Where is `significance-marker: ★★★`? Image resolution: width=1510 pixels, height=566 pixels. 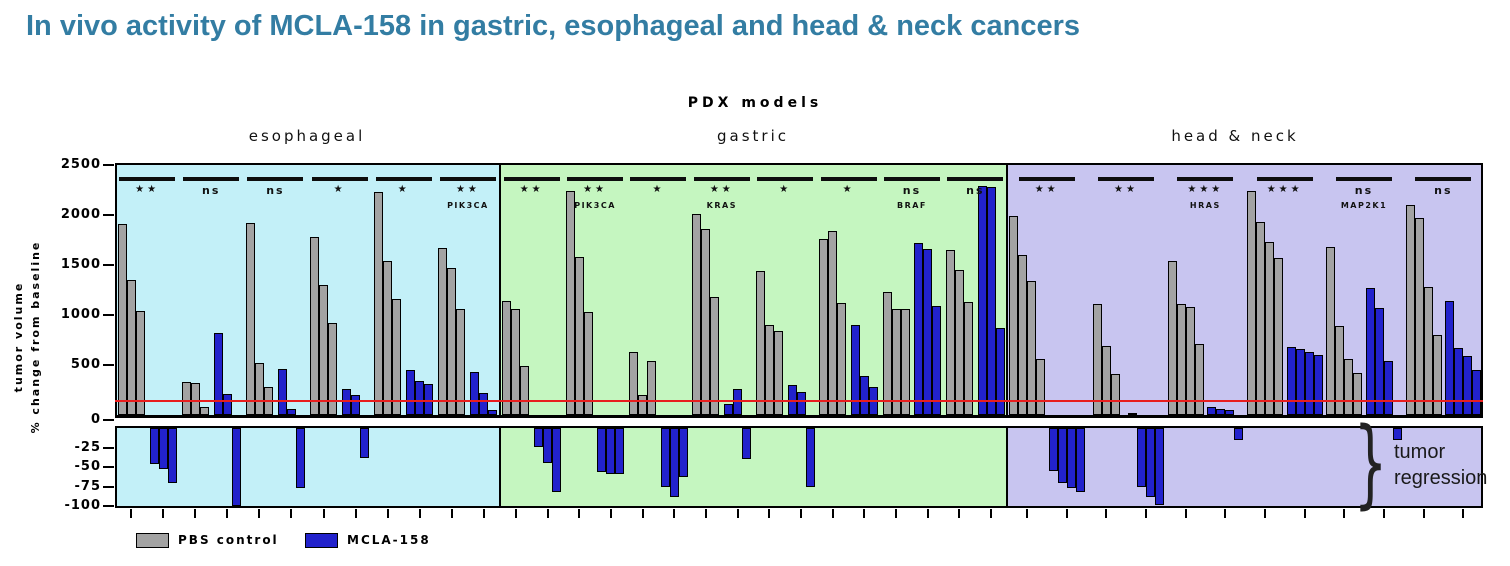 significance-marker: ★★★ is located at coordinates (1205, 189).